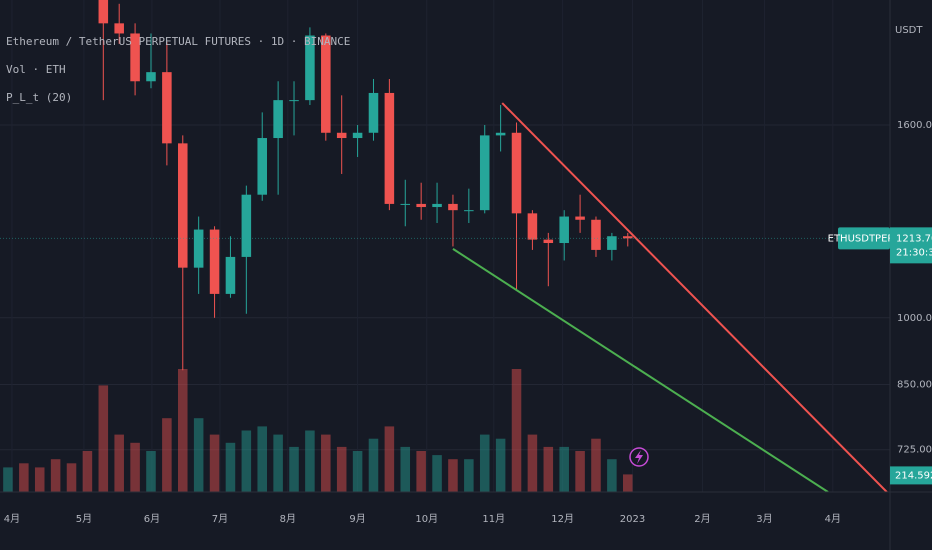 This screenshot has height=550, width=932. I want to click on y-tick-label: 1600.00, so click(914, 125).